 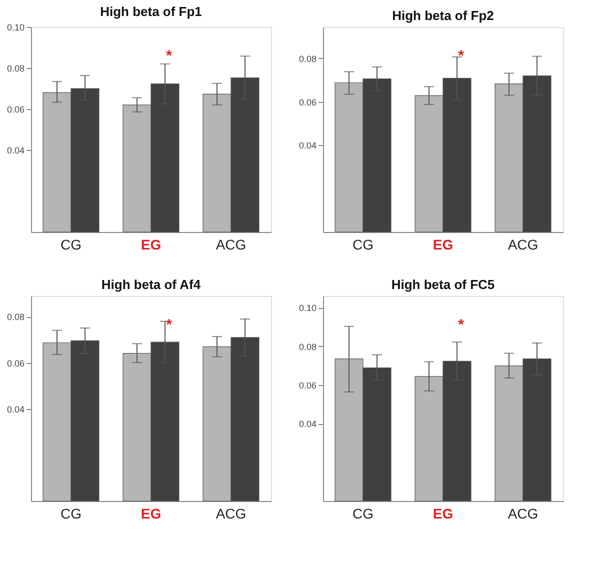 I want to click on chart-title: High beta of Fp2, so click(x=443, y=15).